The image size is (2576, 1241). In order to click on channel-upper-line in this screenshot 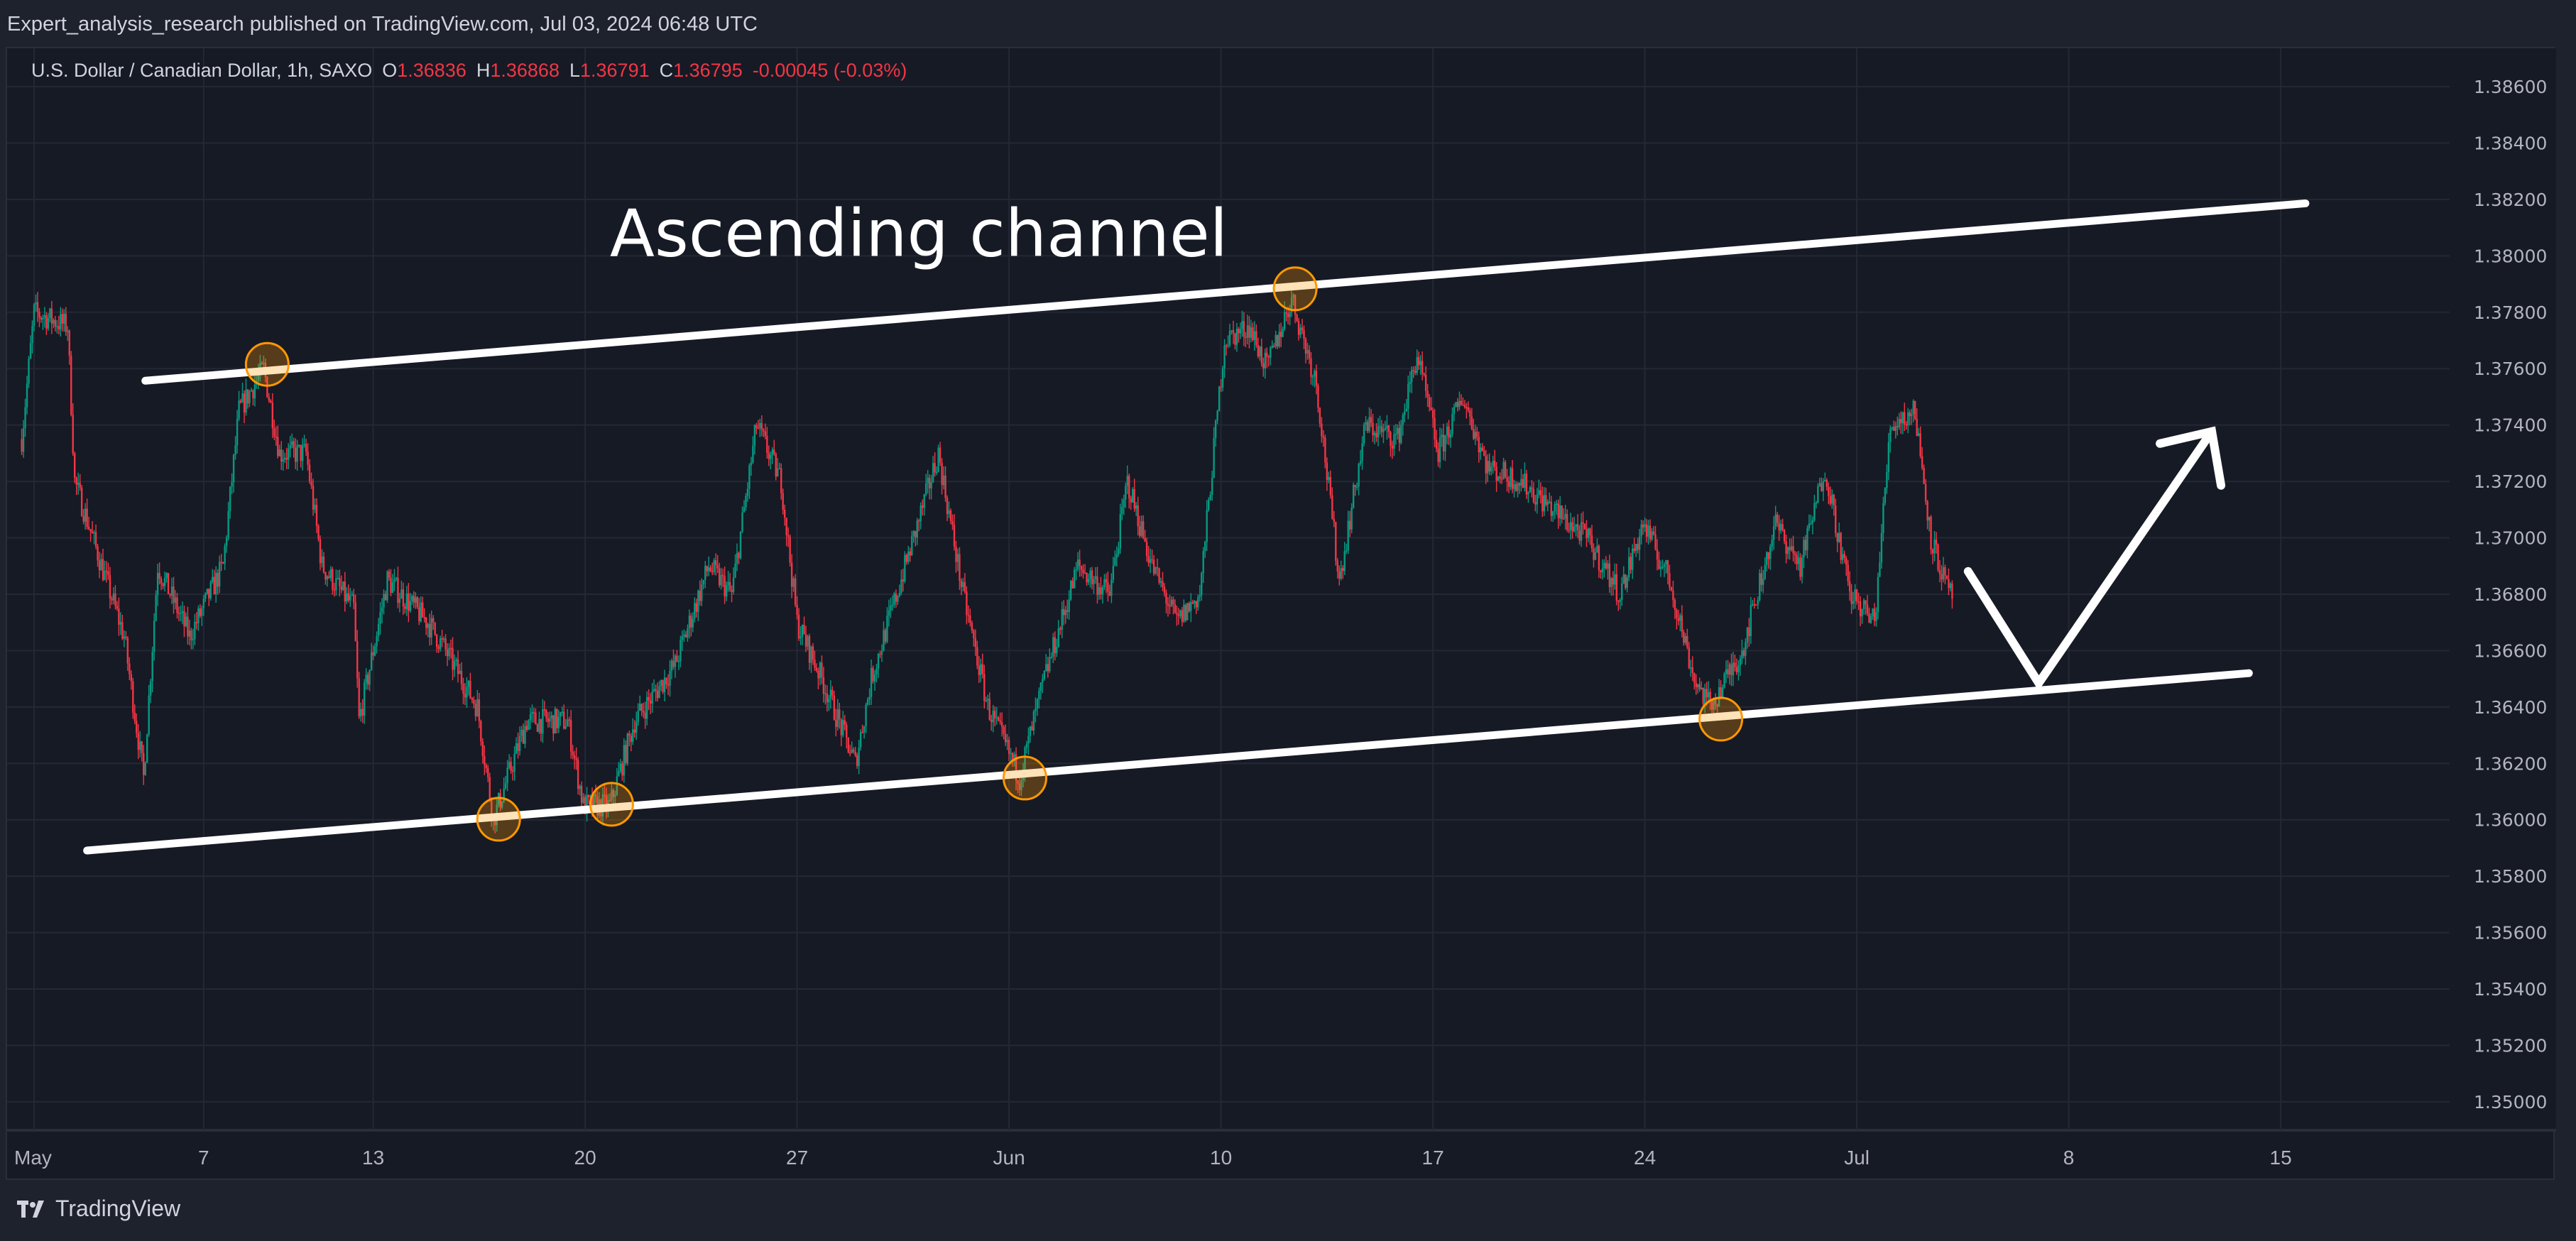, I will do `click(1225, 292)`.